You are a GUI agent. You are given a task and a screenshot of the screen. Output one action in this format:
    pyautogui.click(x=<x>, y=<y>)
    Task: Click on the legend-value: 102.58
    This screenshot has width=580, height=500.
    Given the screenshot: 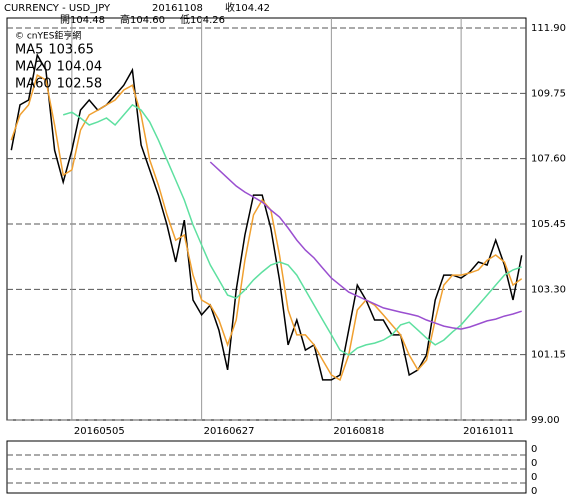 What is the action you would take?
    pyautogui.click(x=80, y=84)
    